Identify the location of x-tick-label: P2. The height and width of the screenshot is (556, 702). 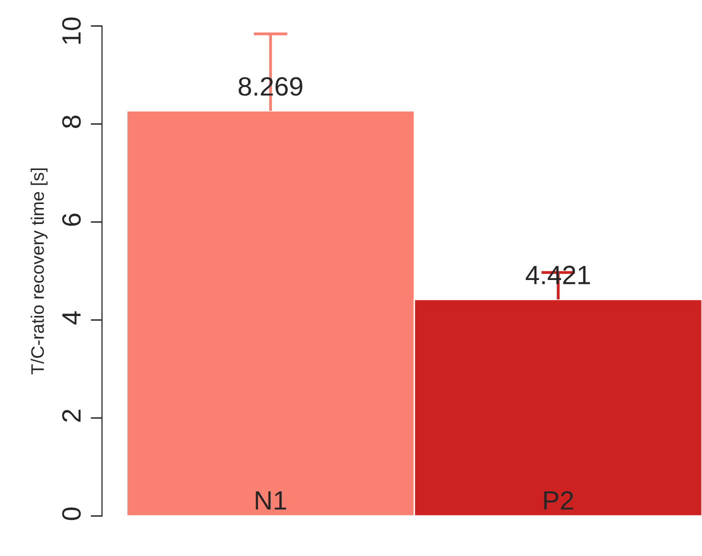
(558, 500).